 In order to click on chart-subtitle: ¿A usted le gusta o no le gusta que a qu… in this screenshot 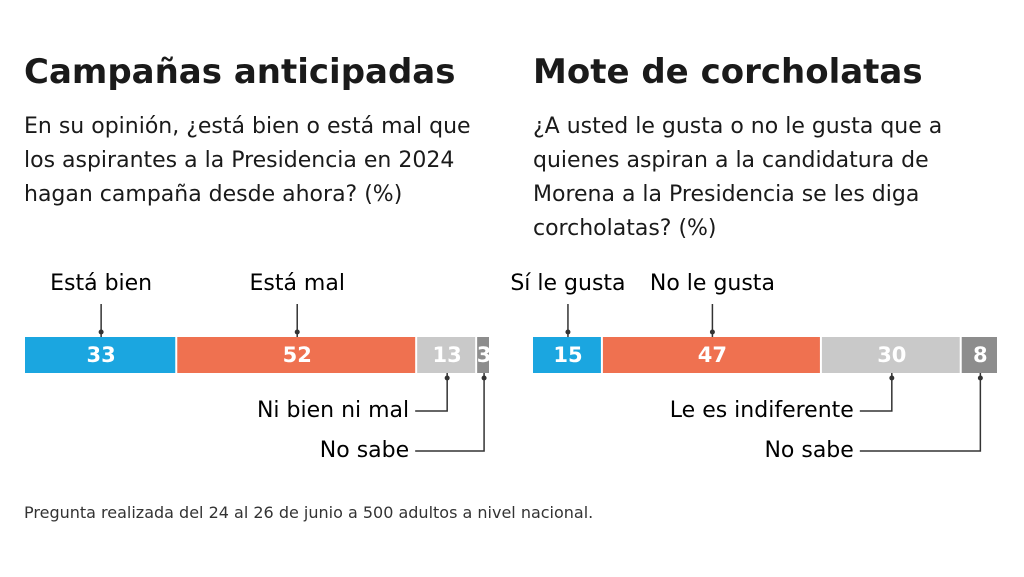, I will do `click(738, 177)`.